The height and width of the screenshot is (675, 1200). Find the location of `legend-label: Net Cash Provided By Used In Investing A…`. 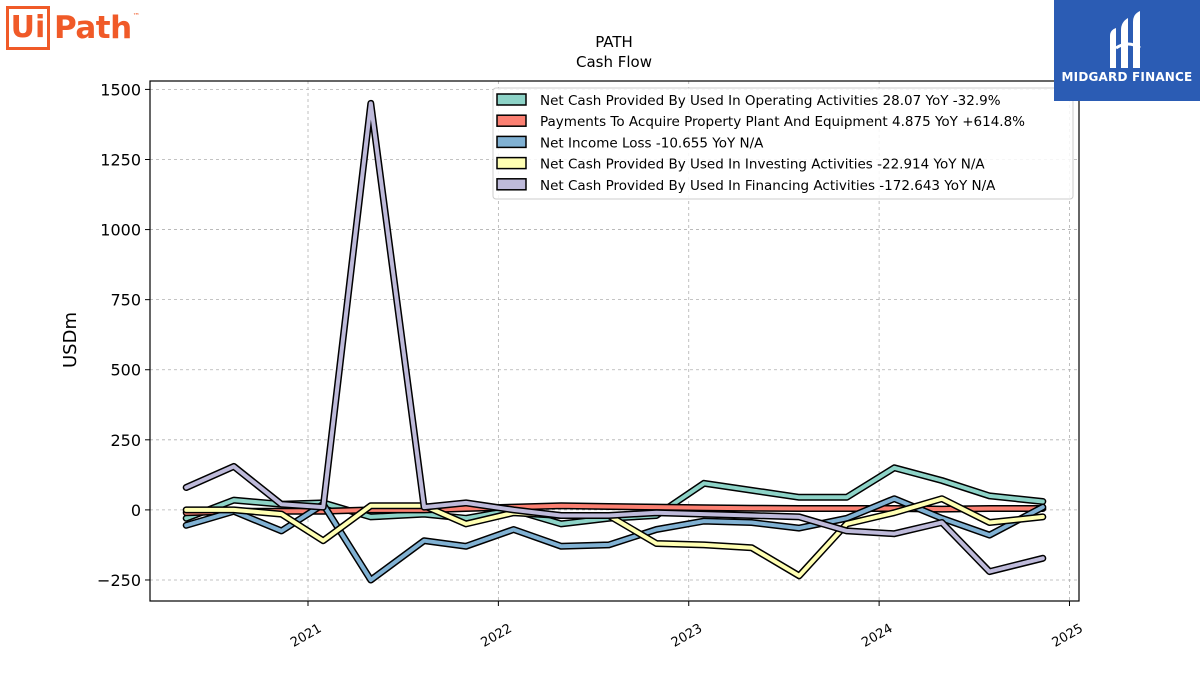

legend-label: Net Cash Provided By Used In Investing A… is located at coordinates (762, 165).